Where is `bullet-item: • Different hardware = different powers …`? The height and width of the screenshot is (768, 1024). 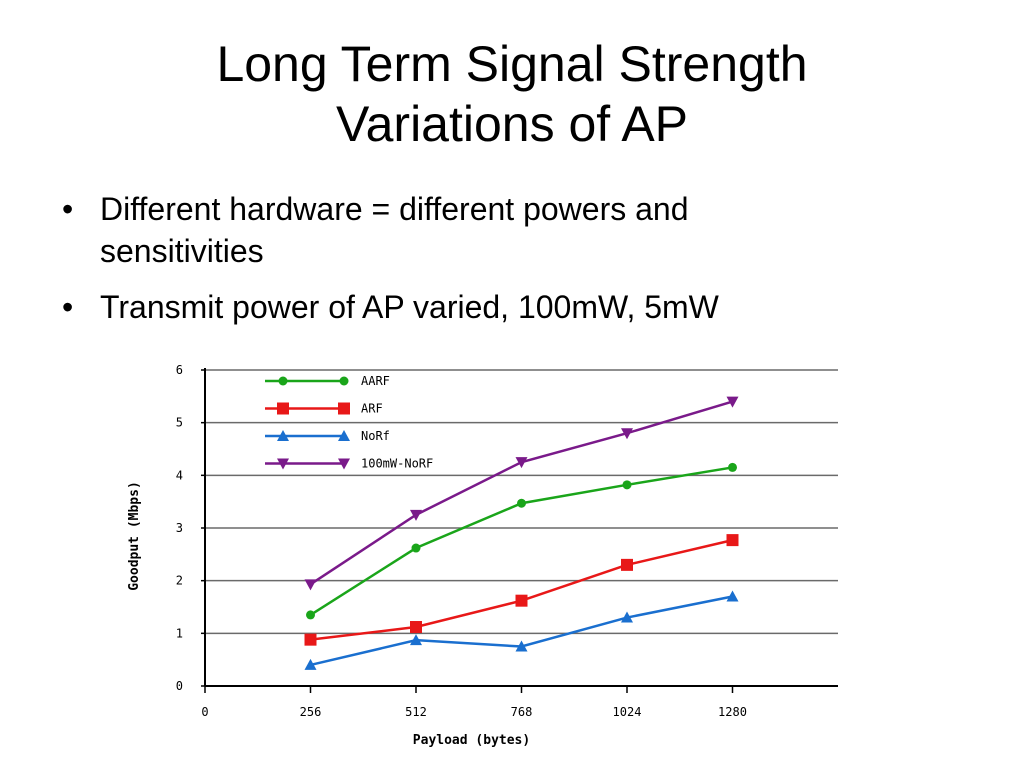 bullet-item: • Different hardware = different powers … is located at coordinates (512, 230).